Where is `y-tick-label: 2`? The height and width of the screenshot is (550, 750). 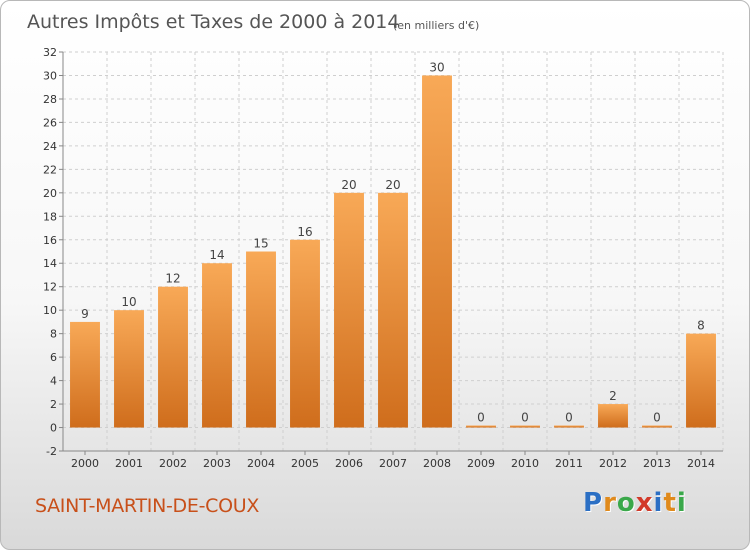
y-tick-label: 2 is located at coordinates (53, 404).